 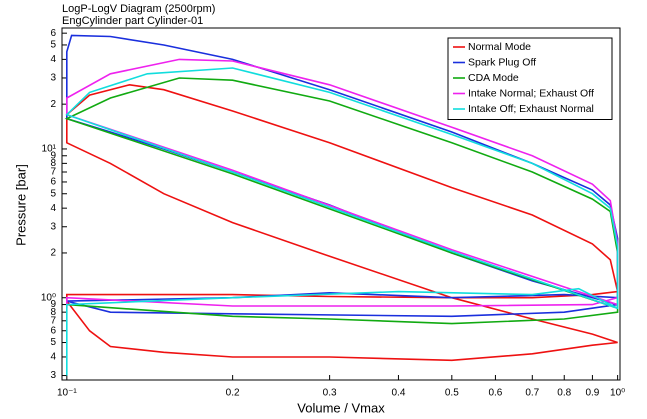 What do you see at coordinates (67, 393) in the screenshot?
I see `x-tick-label: 10⁻¹` at bounding box center [67, 393].